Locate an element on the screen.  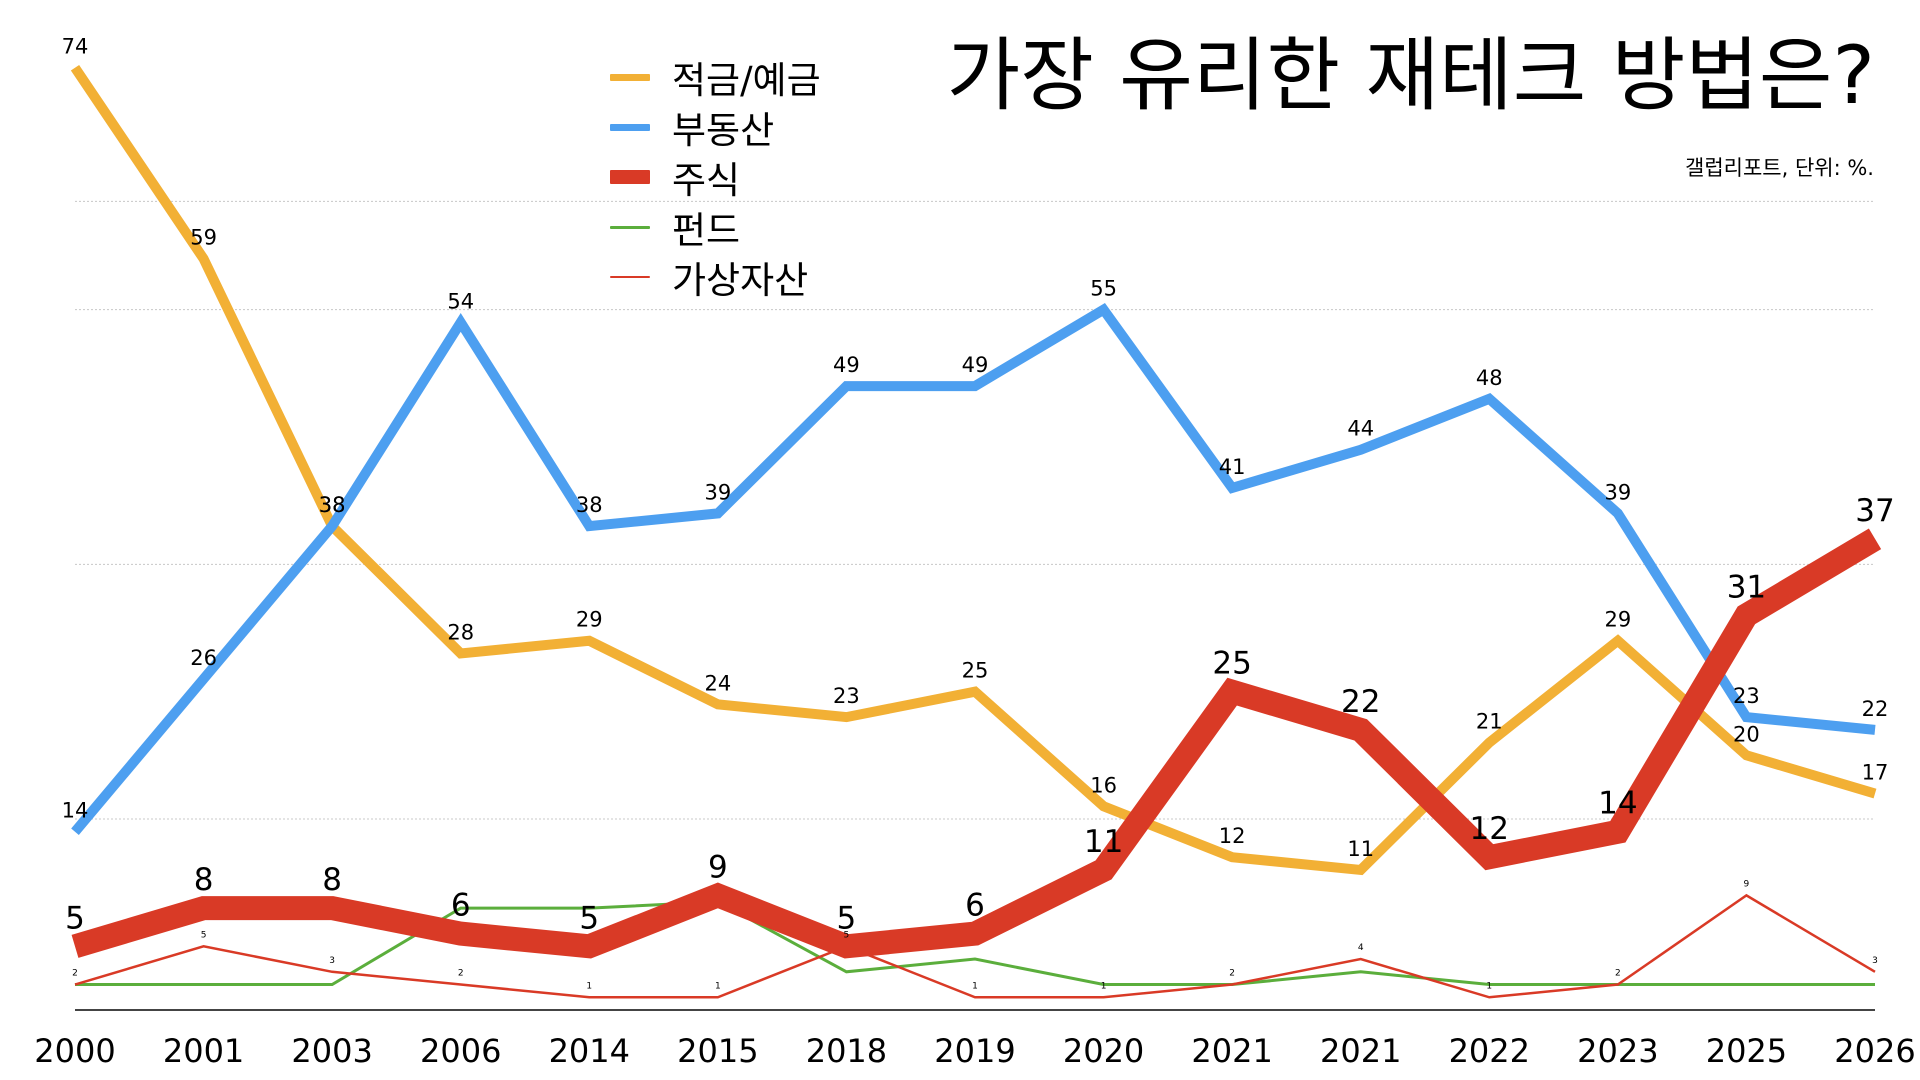
legend-item-crypto: 가상자산 is located at coordinates (715, 277).